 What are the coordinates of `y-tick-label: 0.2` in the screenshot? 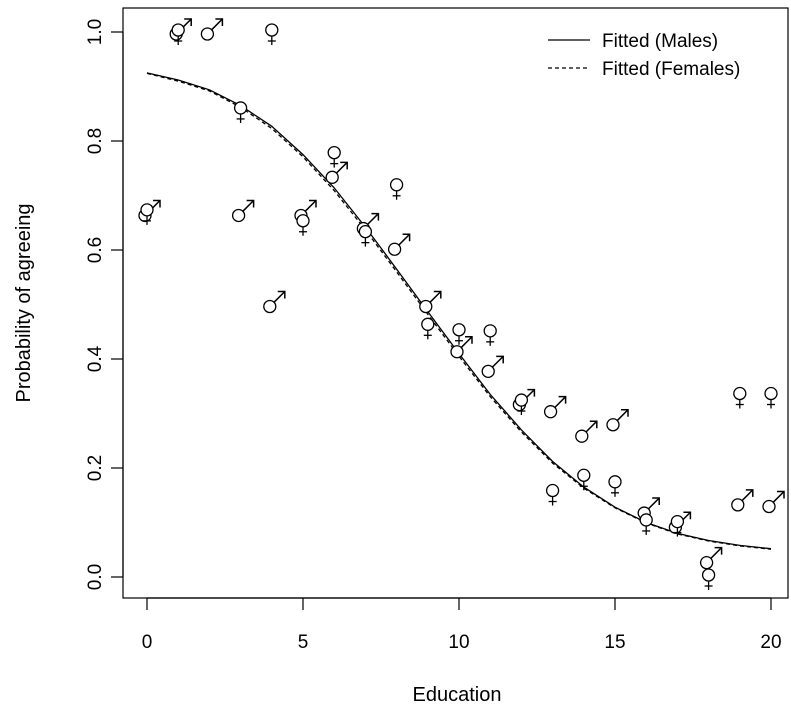 It's located at (95, 468).